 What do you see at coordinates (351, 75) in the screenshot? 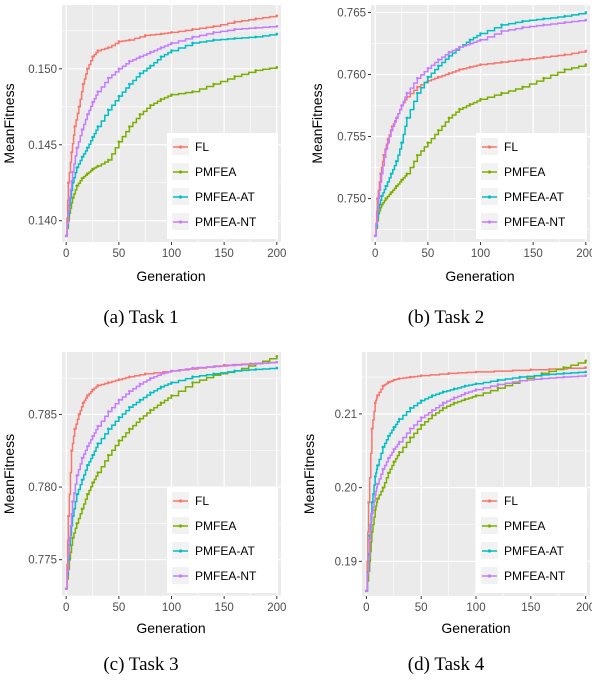
I see `y-tick-label: 0.760` at bounding box center [351, 75].